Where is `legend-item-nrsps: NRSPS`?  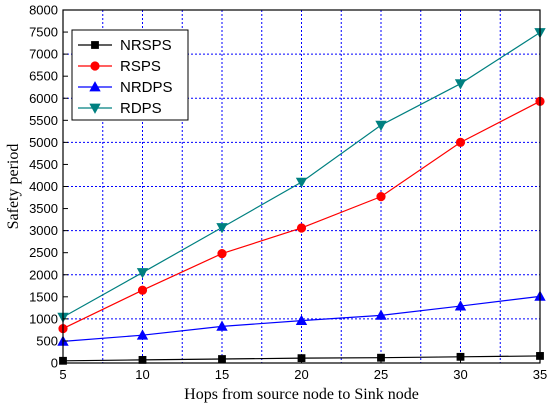 legend-item-nrsps: NRSPS is located at coordinates (125, 45).